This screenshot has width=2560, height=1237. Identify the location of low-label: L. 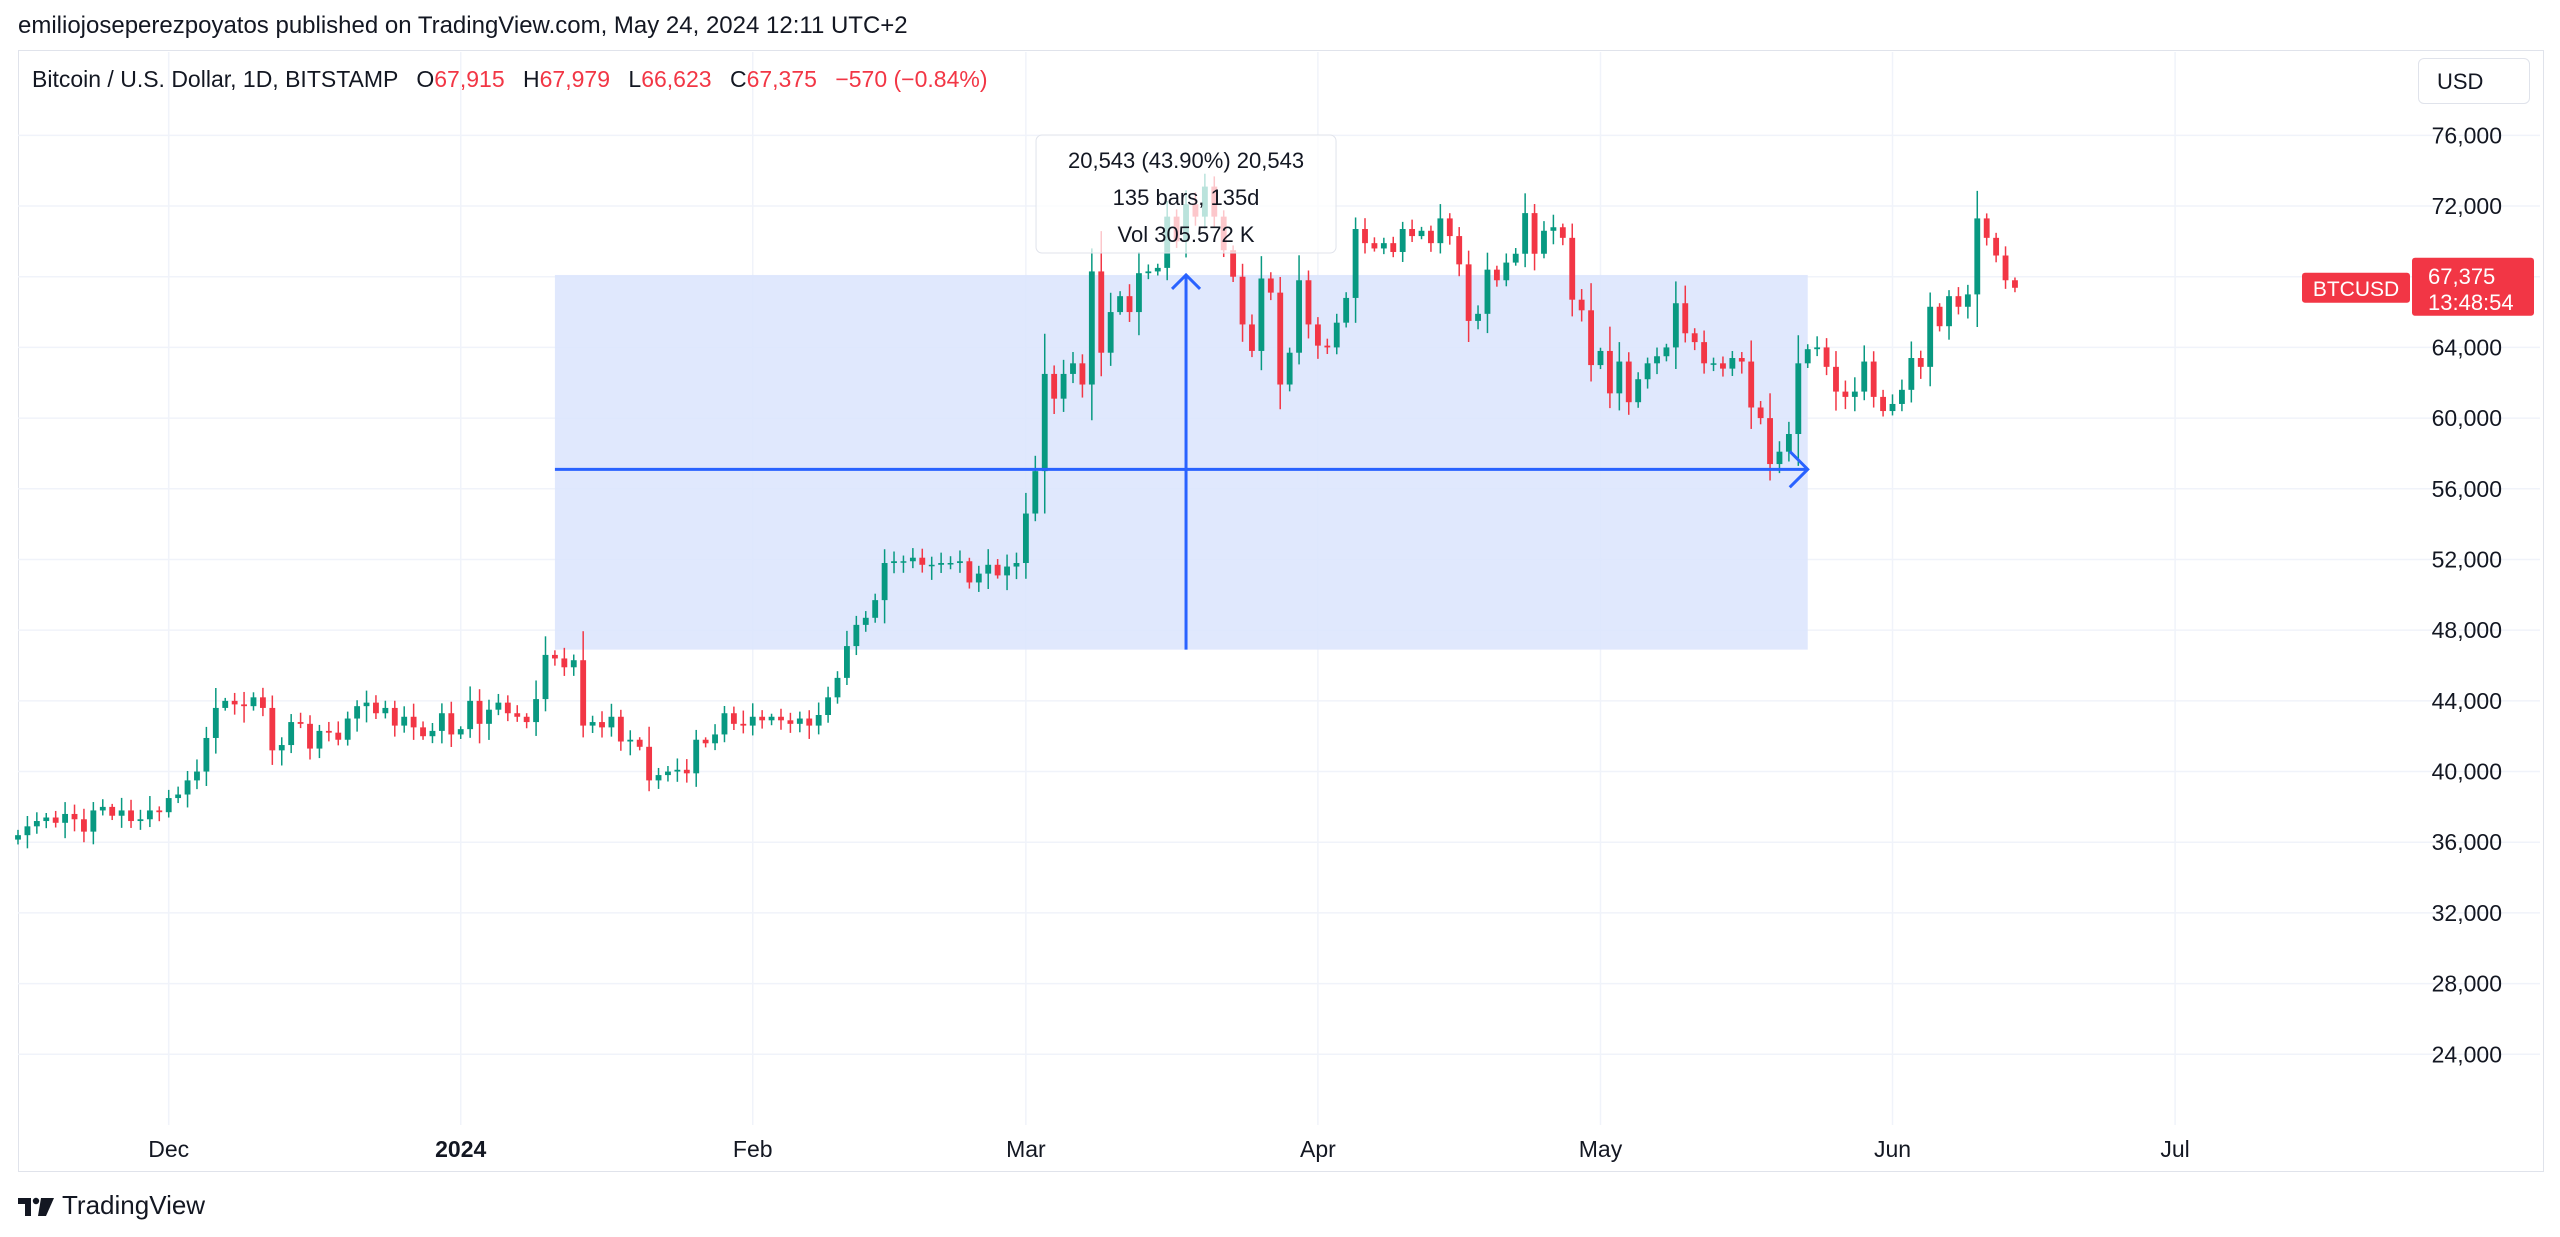
(635, 79).